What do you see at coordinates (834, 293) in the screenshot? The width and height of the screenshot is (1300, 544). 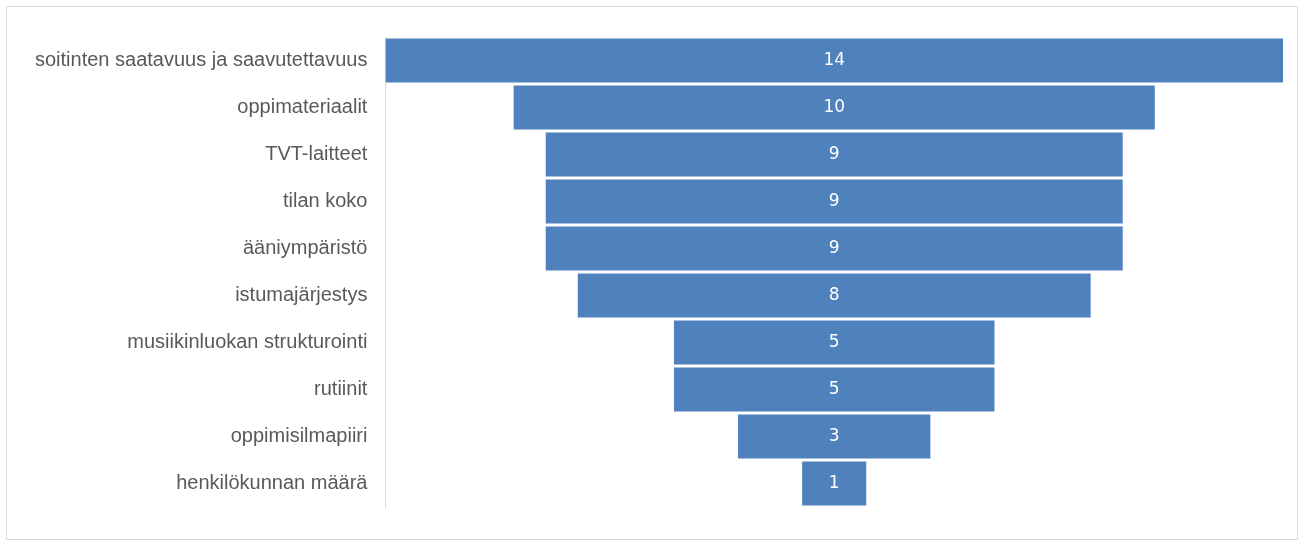 I see `data-label: 8` at bounding box center [834, 293].